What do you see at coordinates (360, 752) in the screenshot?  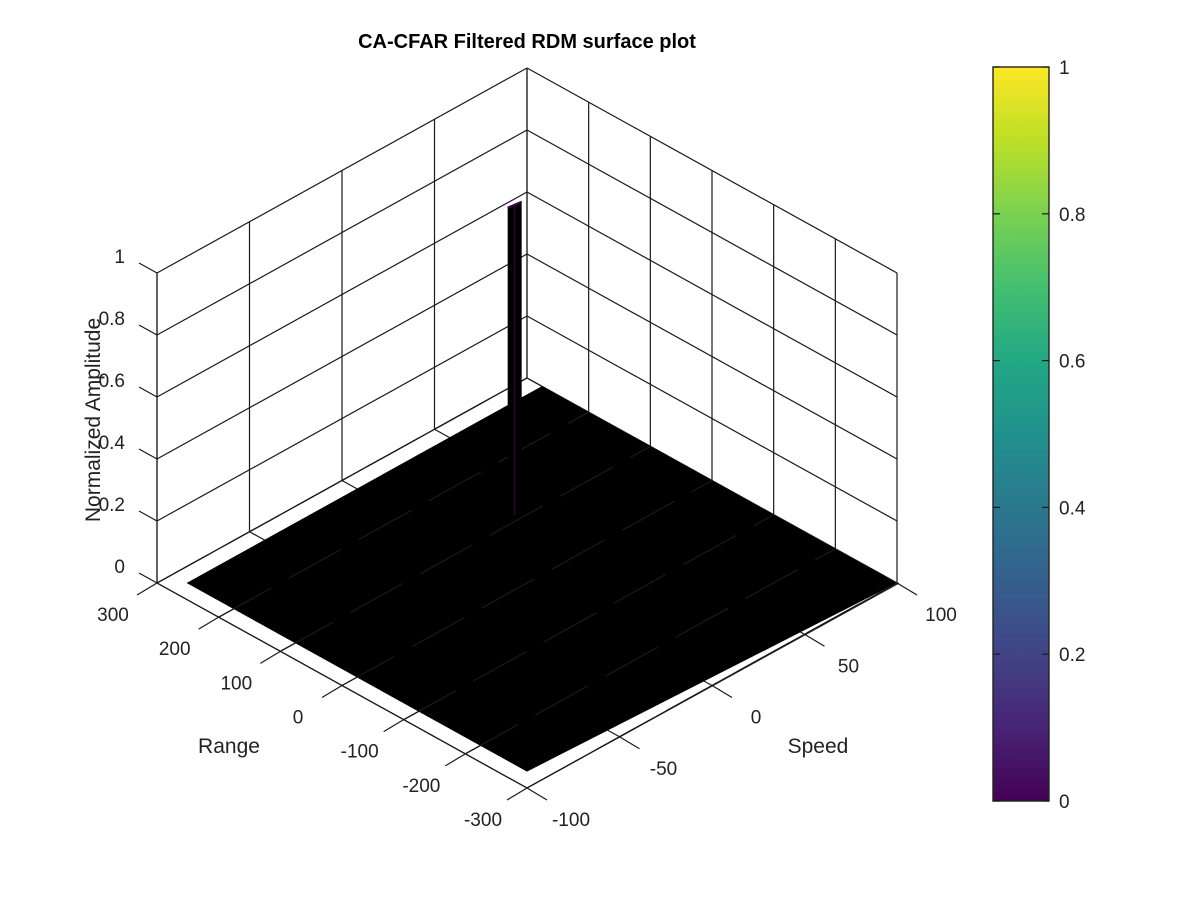 I see `range-tick-label: -100` at bounding box center [360, 752].